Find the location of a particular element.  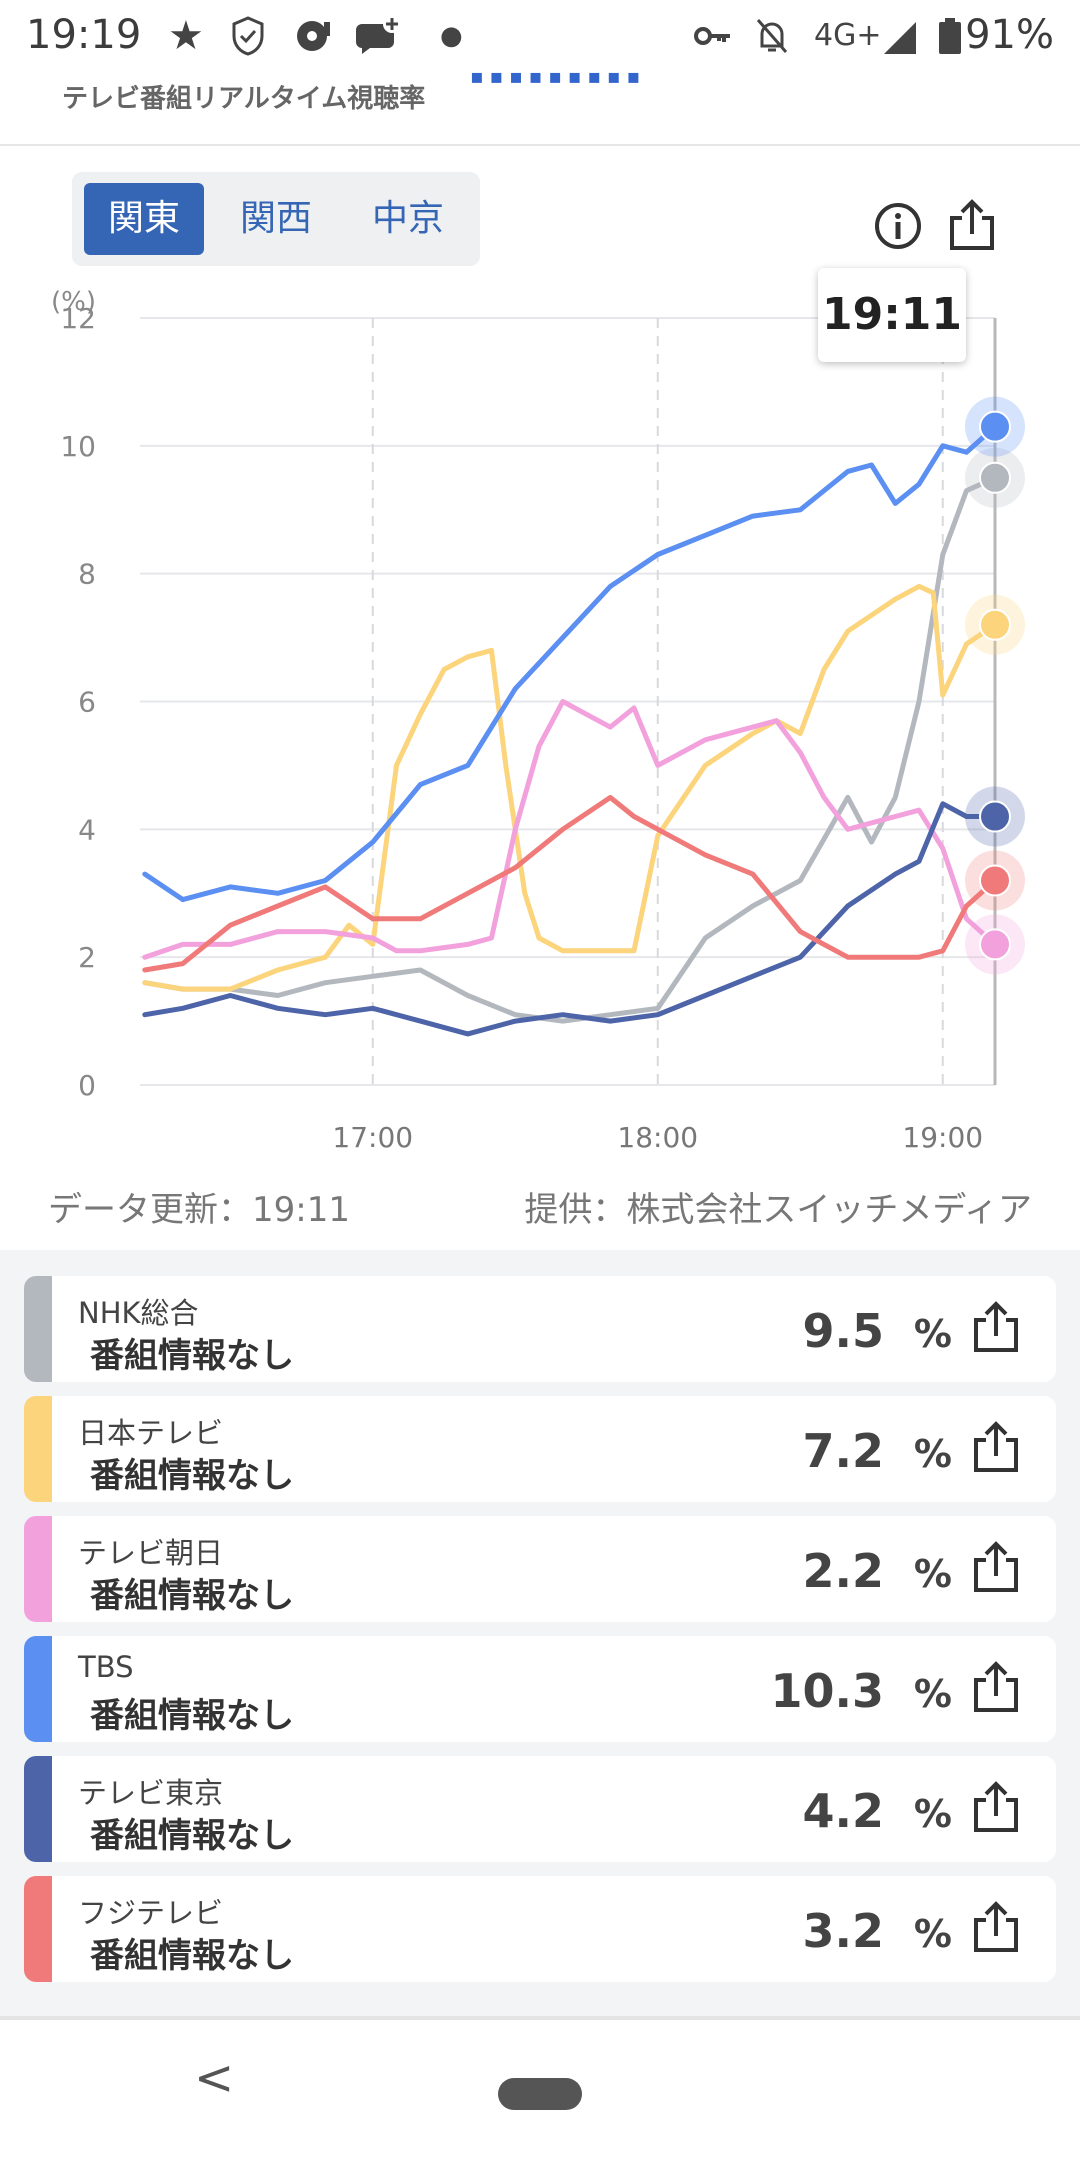

system-nav-bar: < is located at coordinates (540, 2088).